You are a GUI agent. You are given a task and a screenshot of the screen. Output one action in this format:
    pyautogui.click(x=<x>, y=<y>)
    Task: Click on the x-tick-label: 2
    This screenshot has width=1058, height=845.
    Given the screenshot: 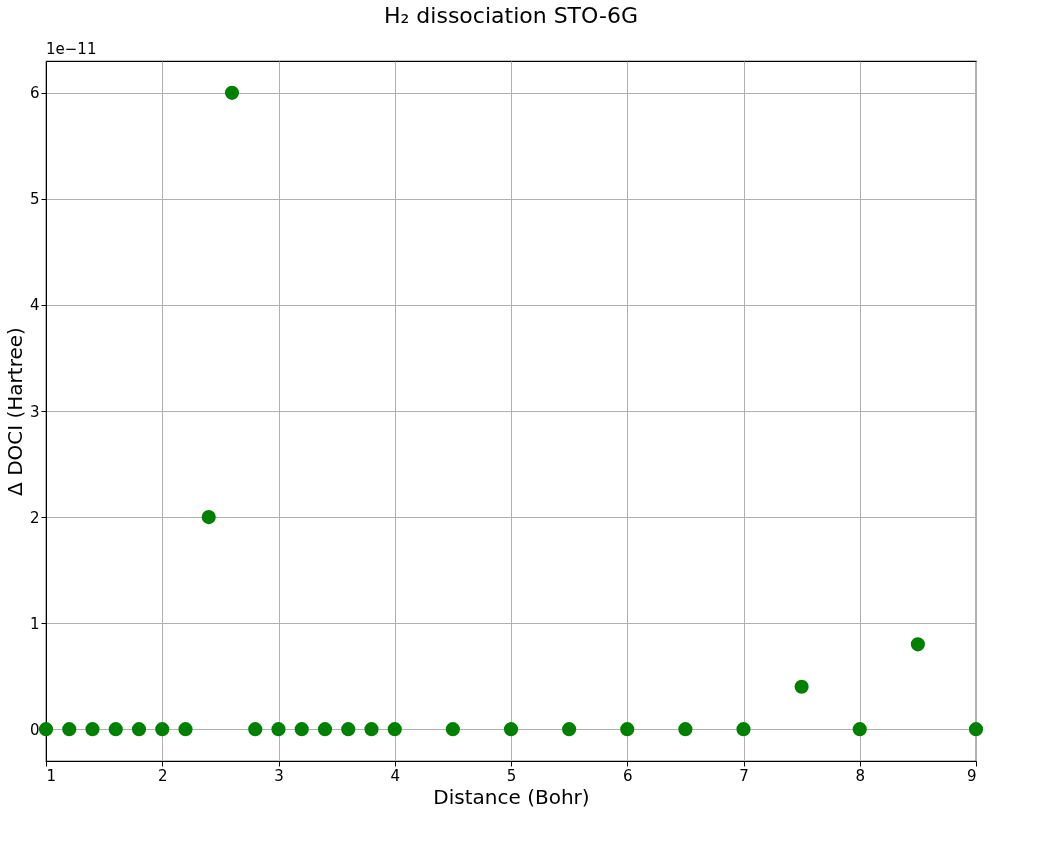 What is the action you would take?
    pyautogui.click(x=162, y=775)
    